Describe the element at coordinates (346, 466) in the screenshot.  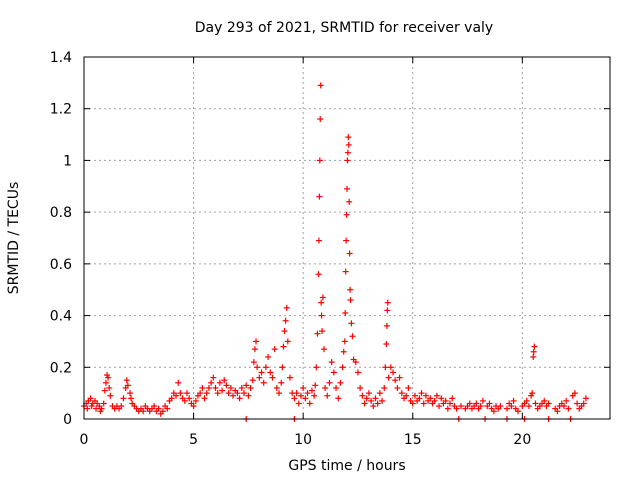
I see `x-axis-label: GPS time / hours` at that location.